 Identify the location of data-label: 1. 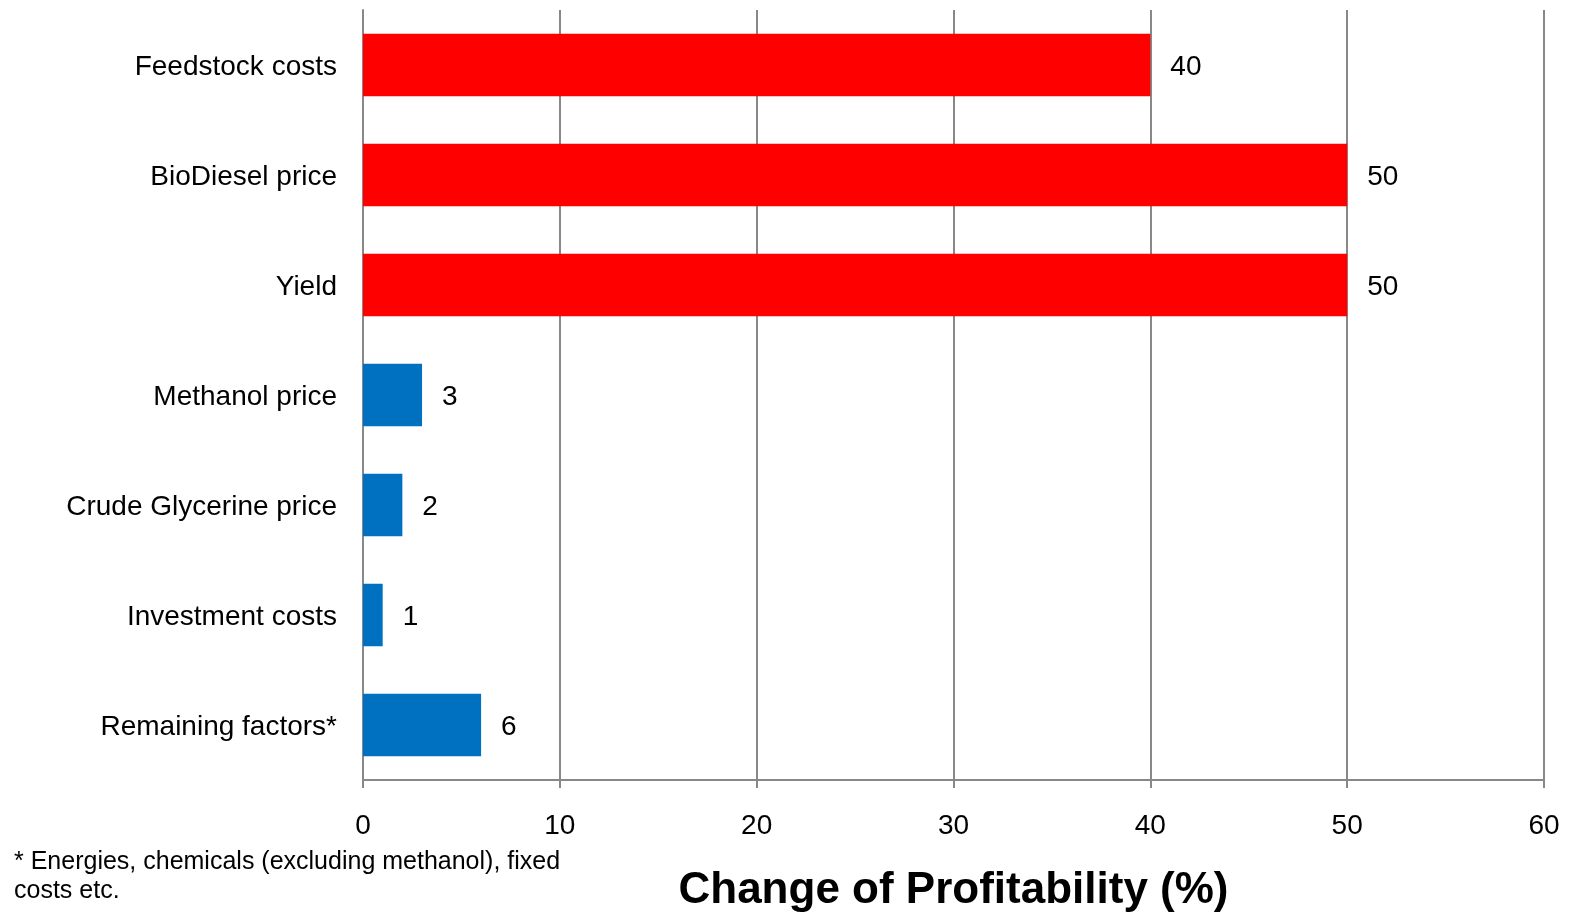
(410, 615).